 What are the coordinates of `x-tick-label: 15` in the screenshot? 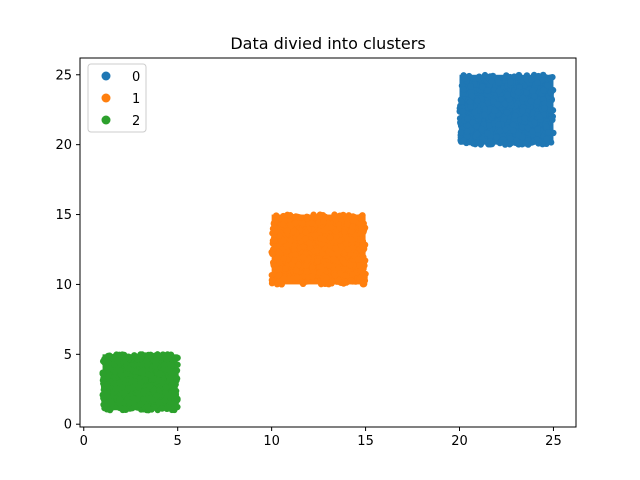 It's located at (365, 441).